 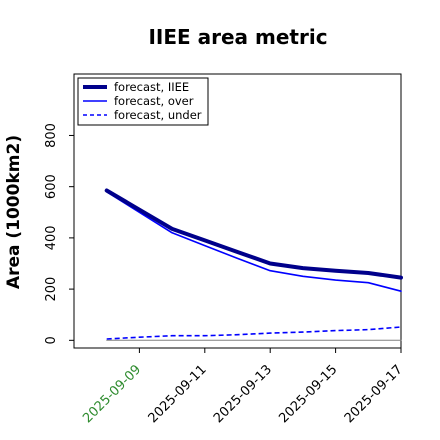 What do you see at coordinates (112, 394) in the screenshot?
I see `x-tick-label: 2025-09-09` at bounding box center [112, 394].